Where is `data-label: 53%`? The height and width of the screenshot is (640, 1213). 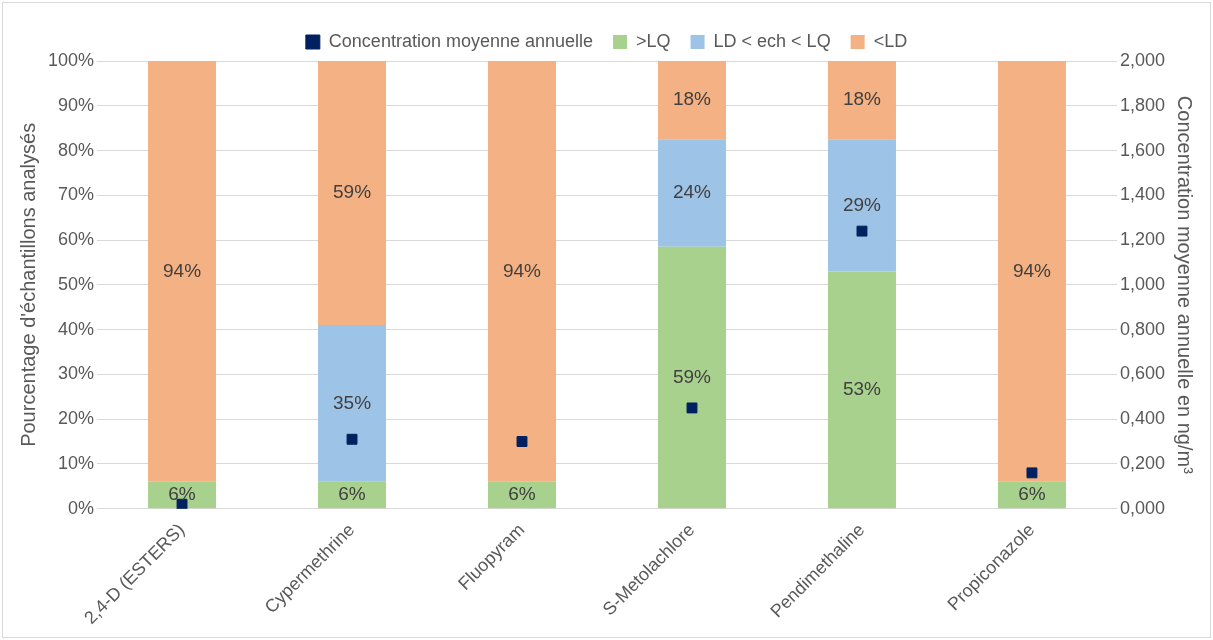
data-label: 53% is located at coordinates (862, 389).